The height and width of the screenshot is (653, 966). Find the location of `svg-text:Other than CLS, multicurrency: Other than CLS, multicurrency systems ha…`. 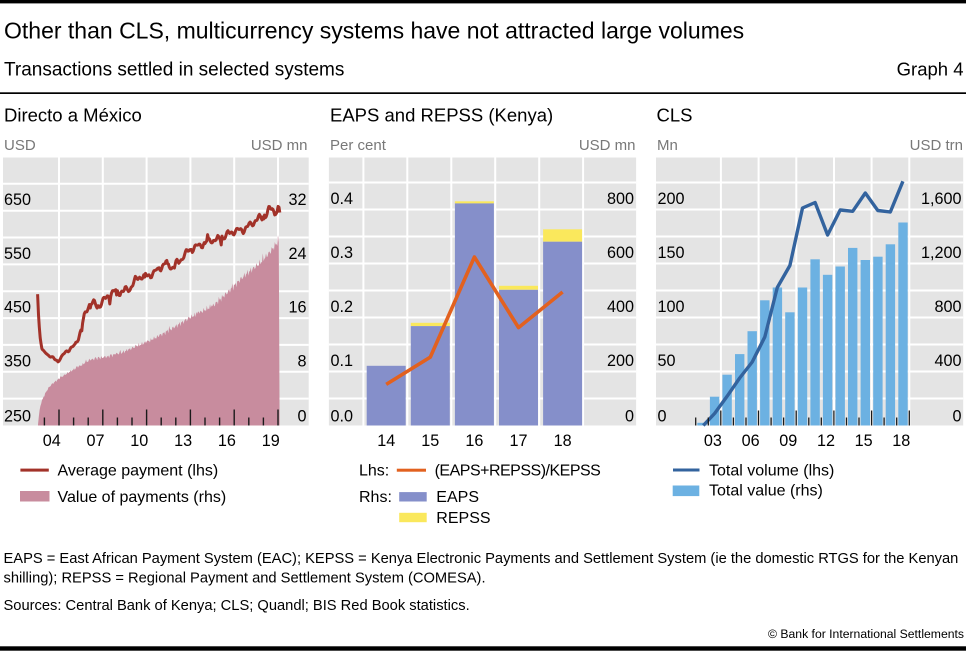

svg-text:Other than CLS, multicurrency: Other than CLS, multicurrency systems ha… is located at coordinates (374, 31).